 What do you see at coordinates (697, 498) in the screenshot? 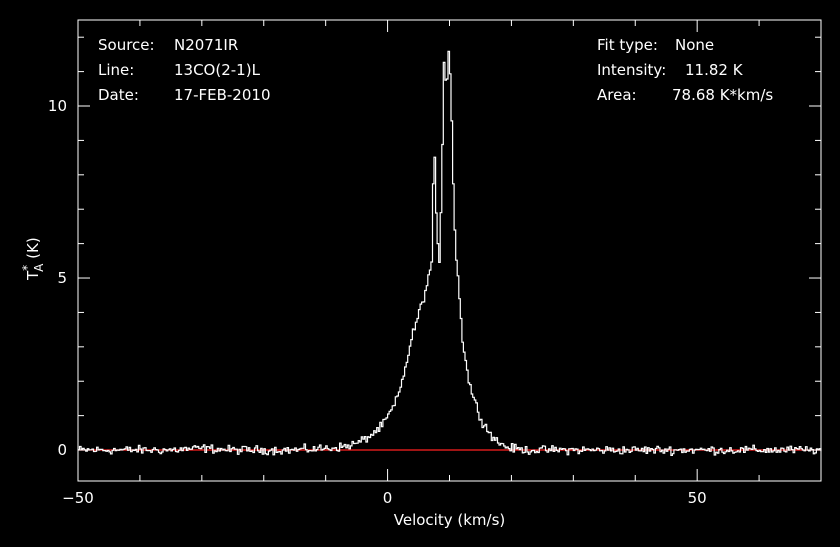
I see `x-tick-label: 50` at bounding box center [697, 498].